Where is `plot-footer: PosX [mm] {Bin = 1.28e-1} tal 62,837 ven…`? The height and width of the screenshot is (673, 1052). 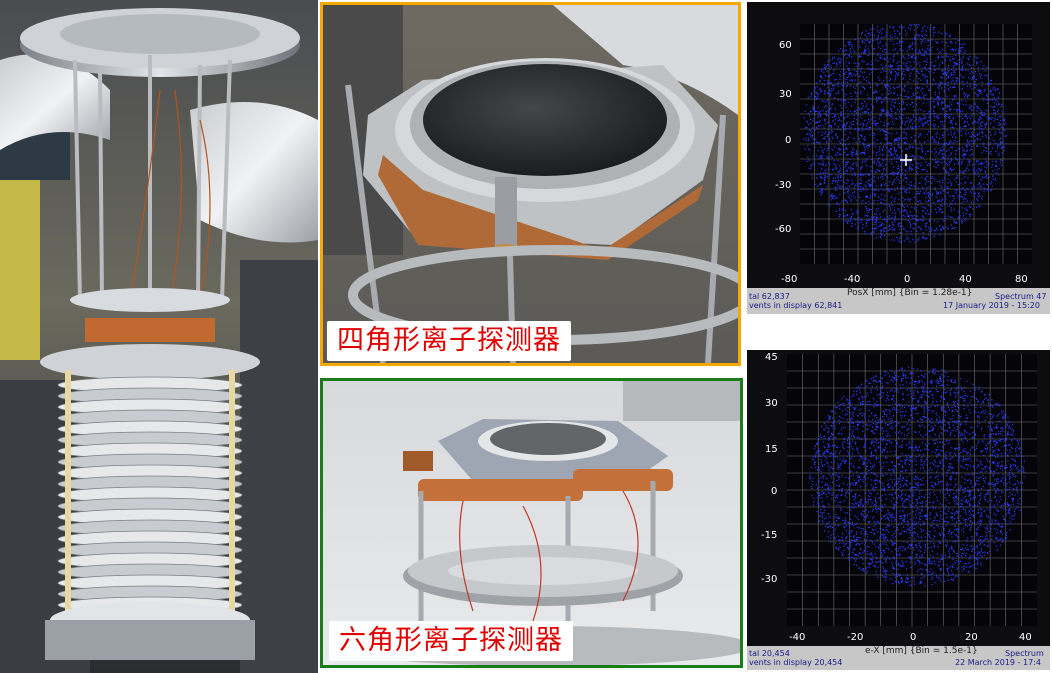 plot-footer: PosX [mm] {Bin = 1.28e-1} tal 62,837 ven… is located at coordinates (898, 301).